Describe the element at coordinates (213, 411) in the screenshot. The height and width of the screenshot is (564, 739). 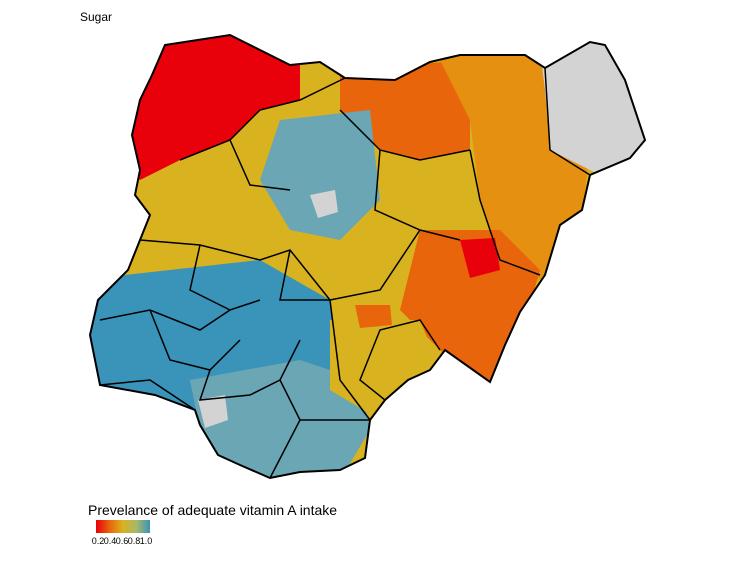
I see `region-lagos-missing` at that location.